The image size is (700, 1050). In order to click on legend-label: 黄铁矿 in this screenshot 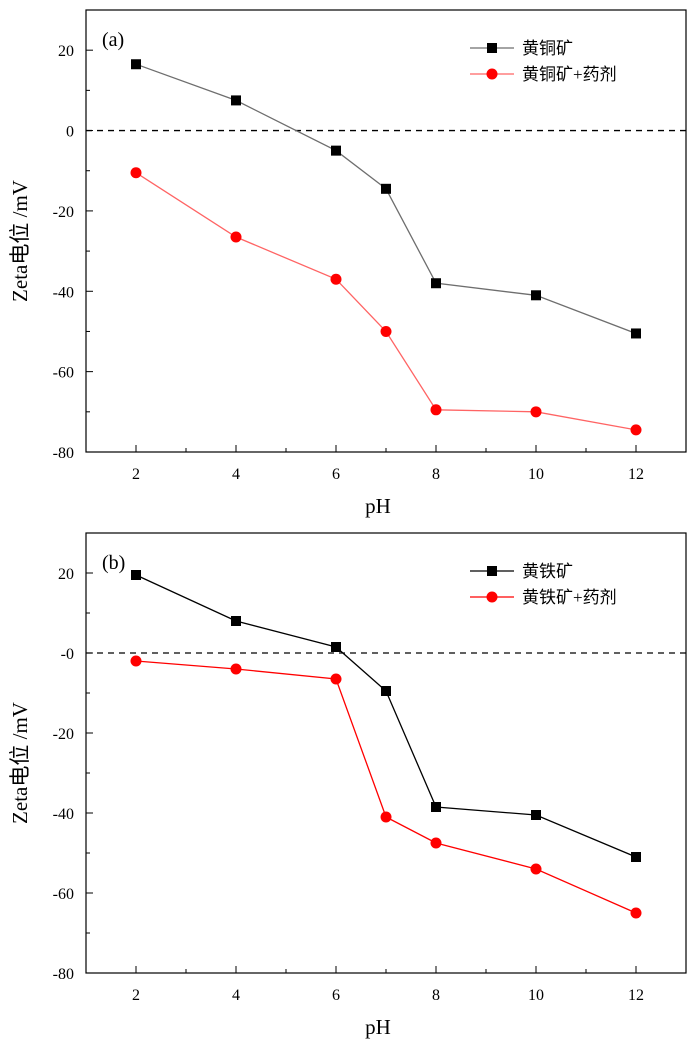, I will do `click(547, 571)`.